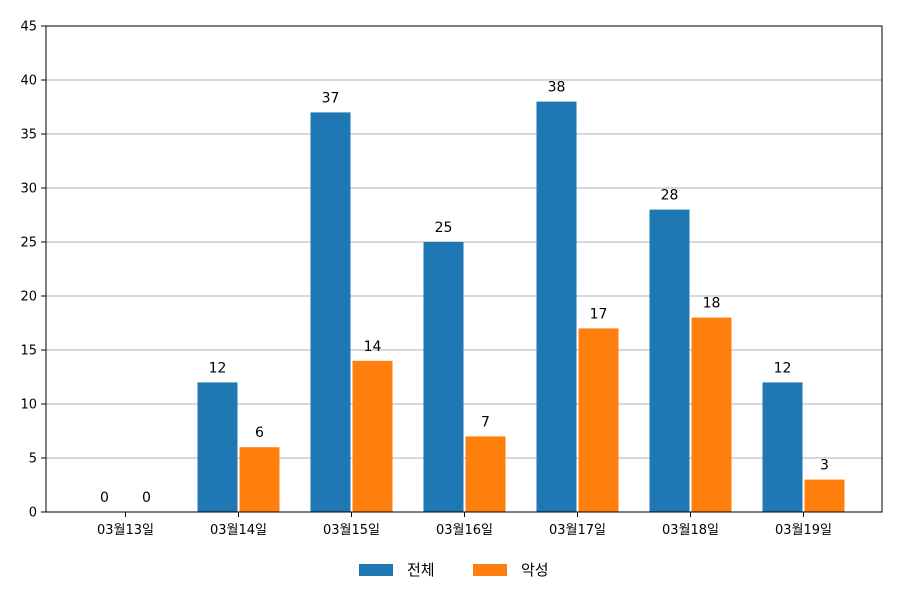 This screenshot has height=600, width=900. I want to click on y-tick-label: 10, so click(28, 405).